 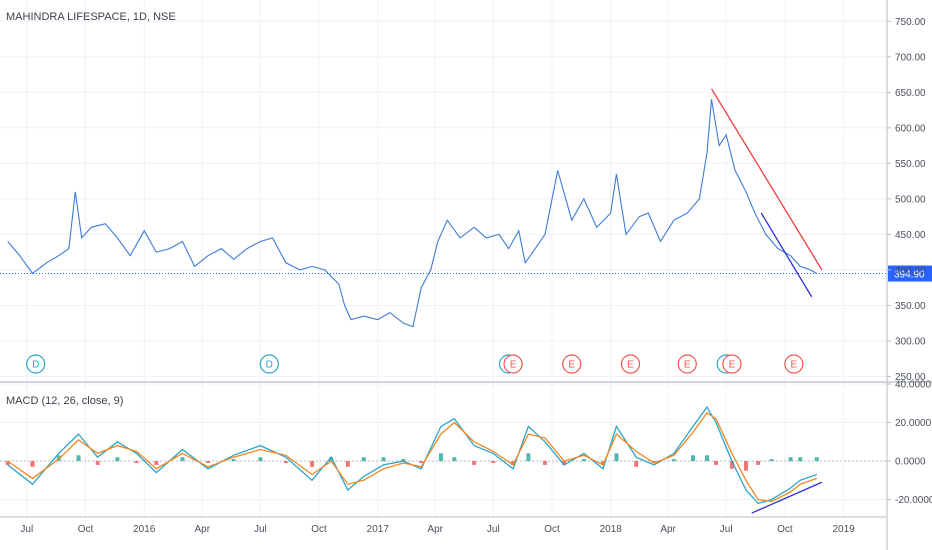 I want to click on macd-tick-label: -20.0000, so click(x=913, y=500).